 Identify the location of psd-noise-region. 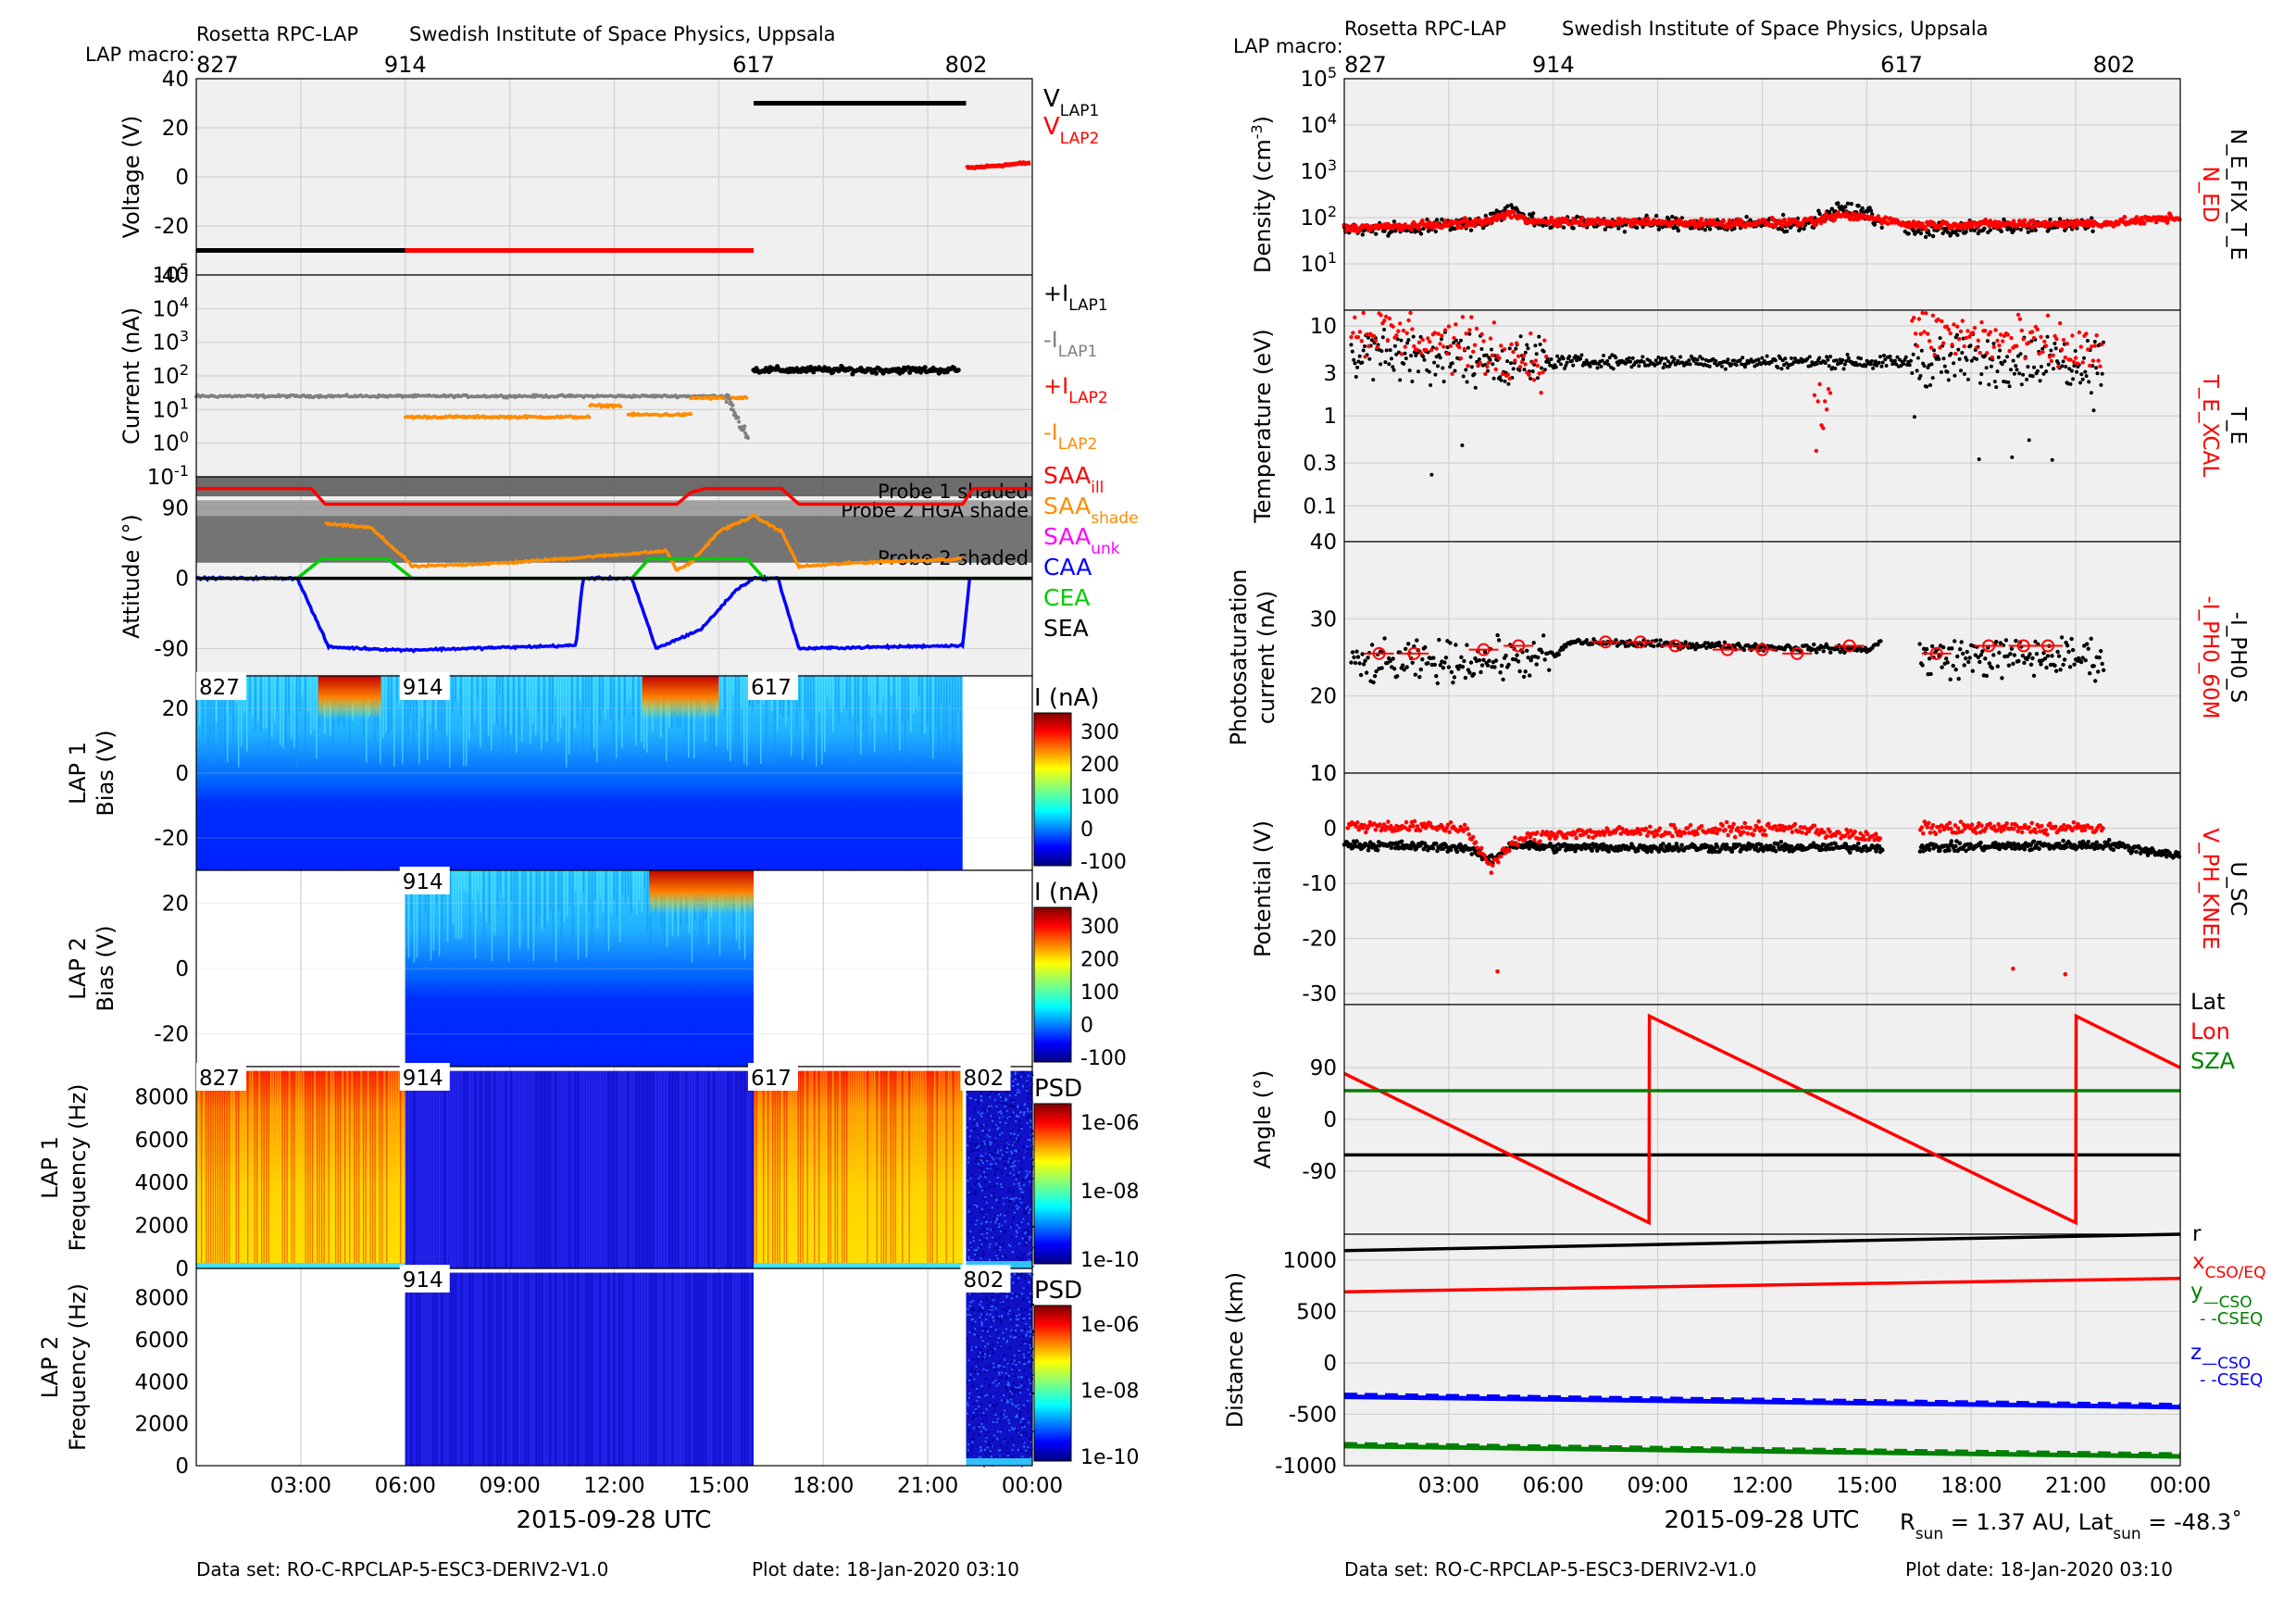
(999, 1169).